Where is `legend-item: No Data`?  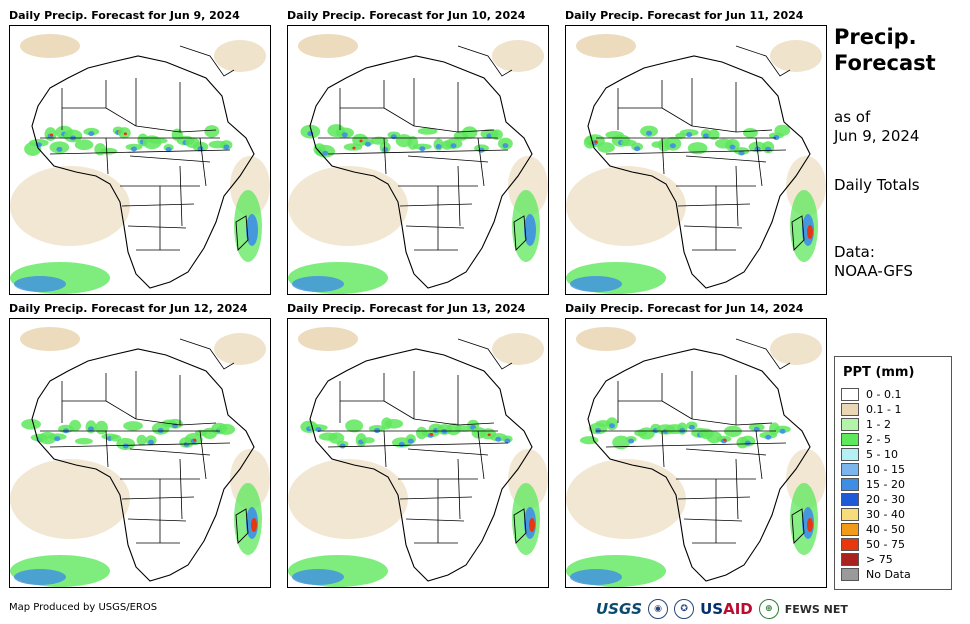
legend-item: No Data is located at coordinates (876, 574).